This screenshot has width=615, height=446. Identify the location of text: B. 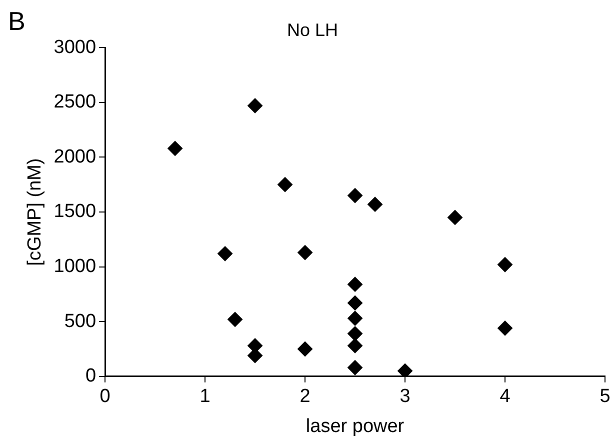
(17, 21).